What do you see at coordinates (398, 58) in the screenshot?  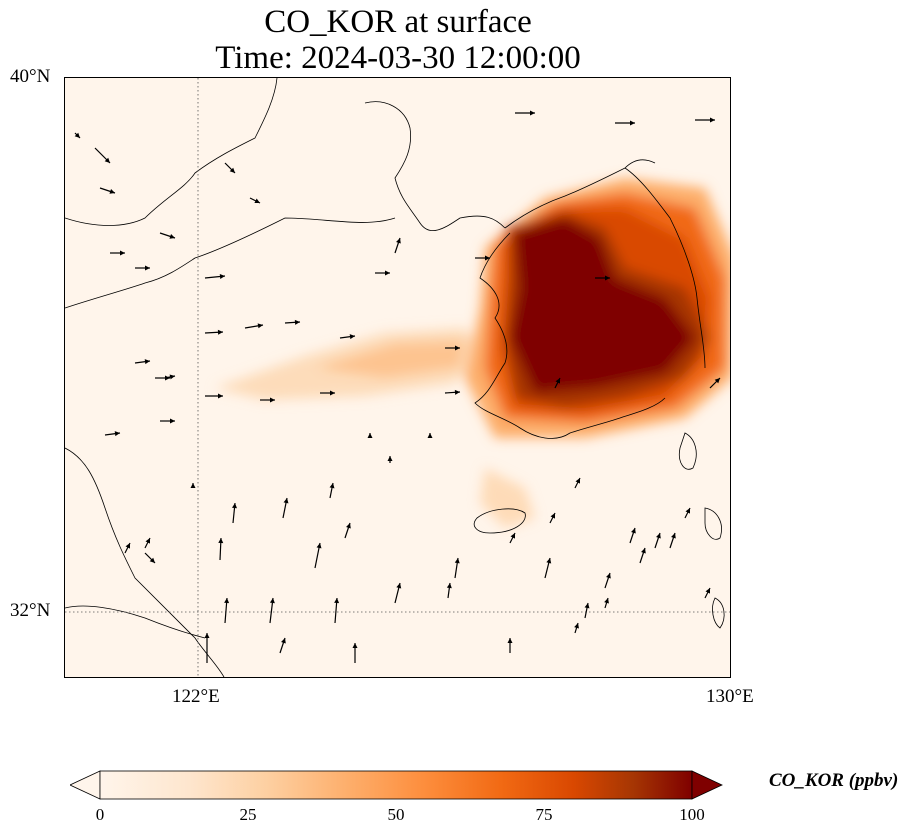 I see `map-subtitle-time: Time: 2024-03-30 12:00:00` at bounding box center [398, 58].